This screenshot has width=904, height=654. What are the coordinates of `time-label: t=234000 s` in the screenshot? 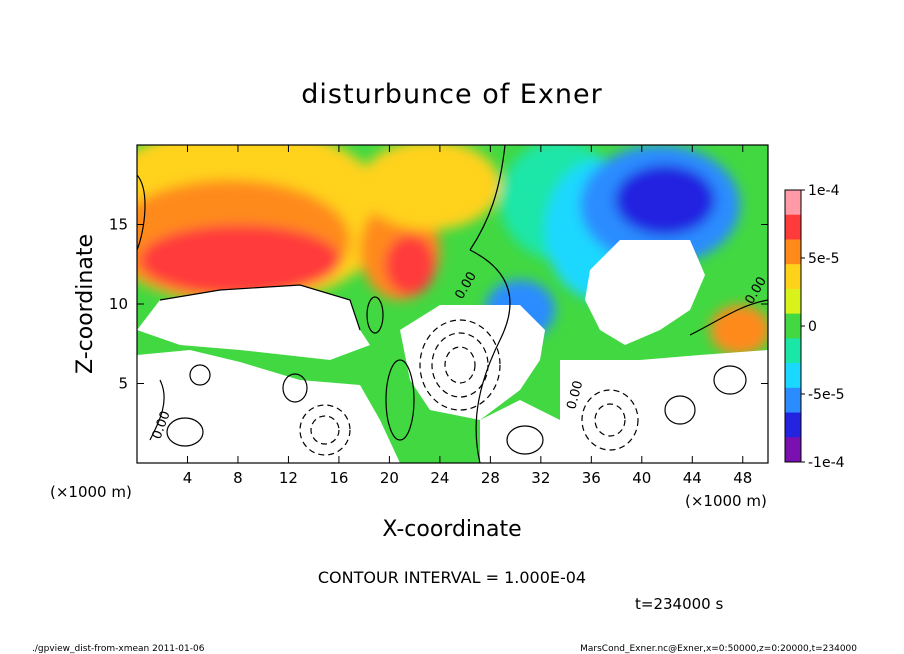 It's located at (679, 604).